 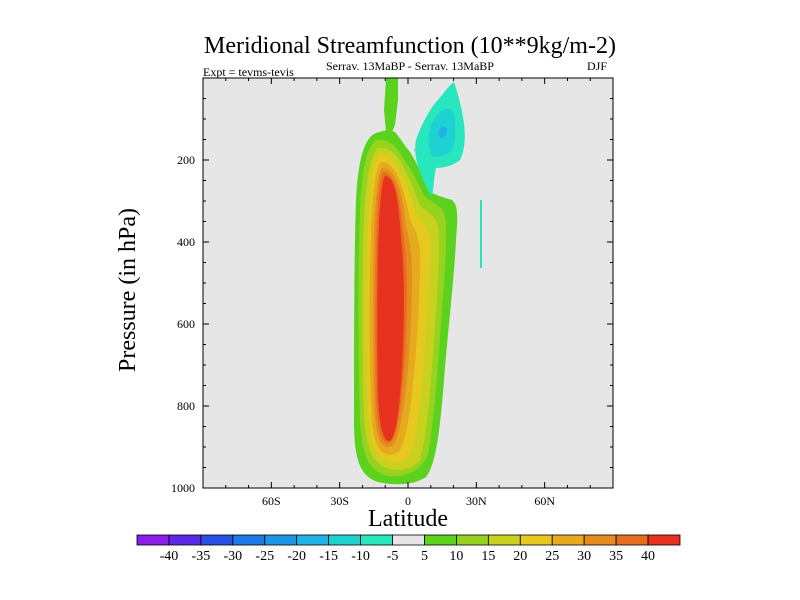 I want to click on contour-level-neg15-upper, so click(x=442, y=132).